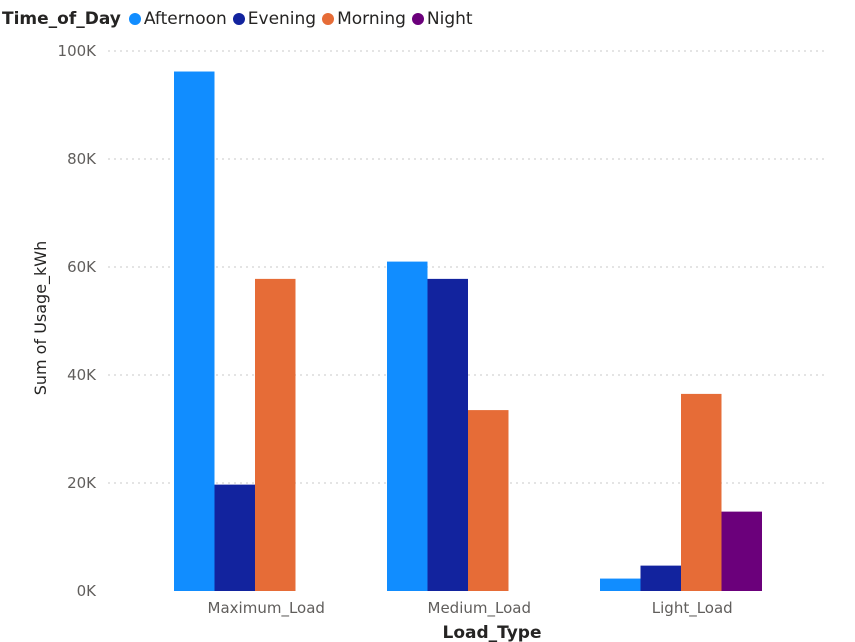  I want to click on legend-item-afternoon: Afternoon, so click(177, 19).